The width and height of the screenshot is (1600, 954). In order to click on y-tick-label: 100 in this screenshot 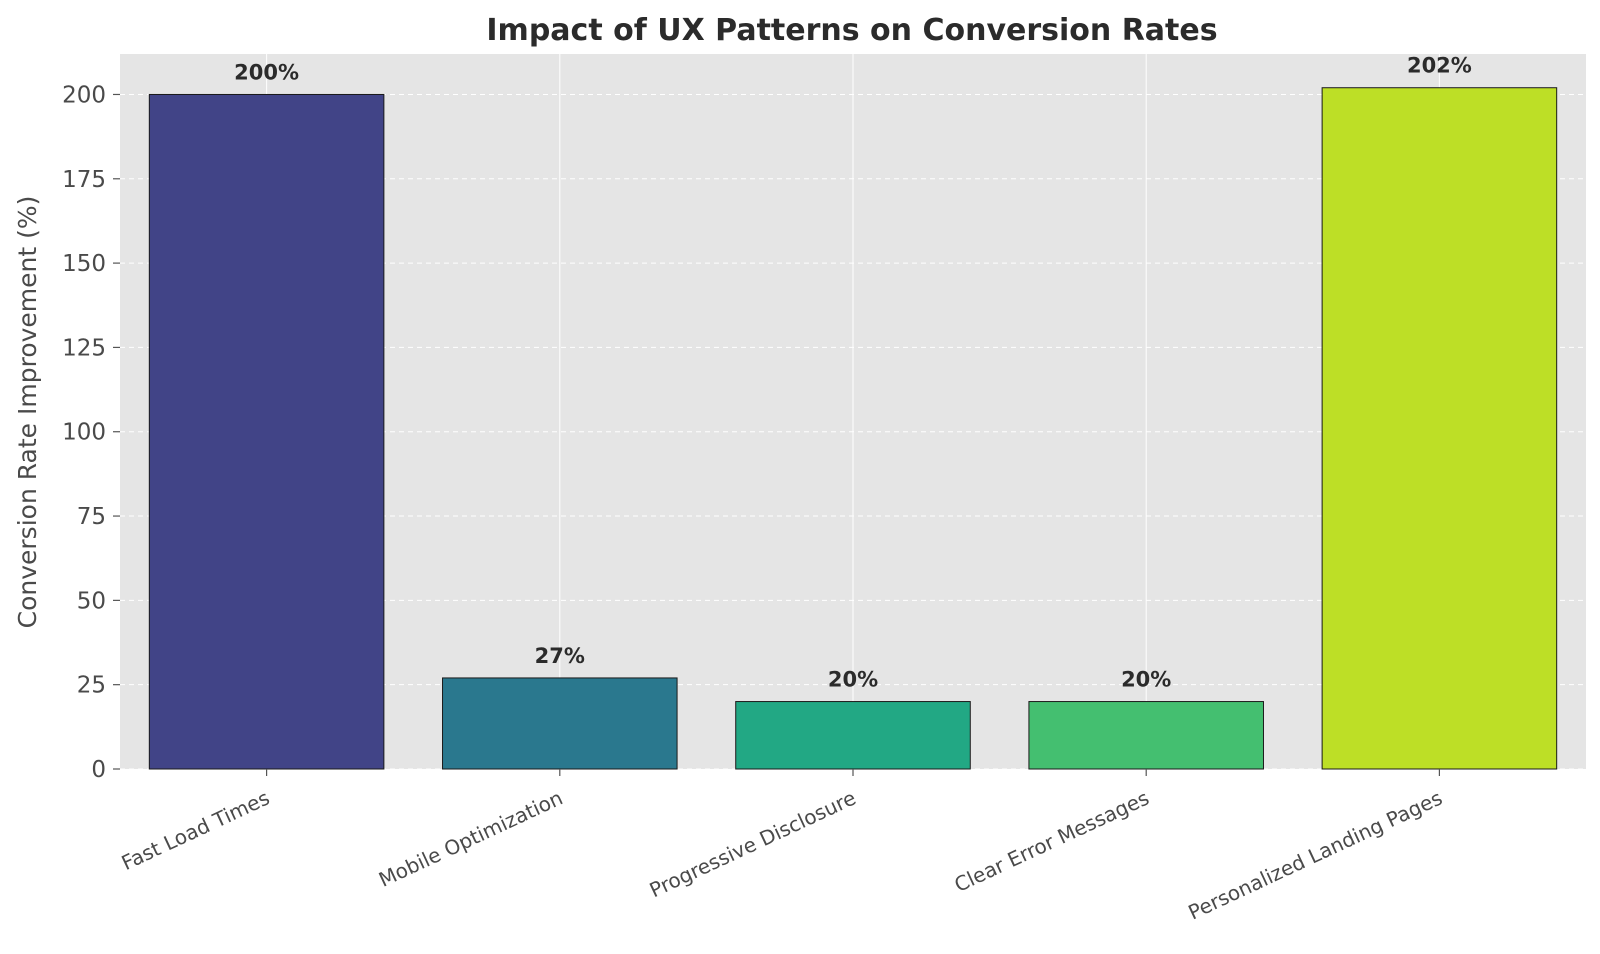, I will do `click(84, 433)`.